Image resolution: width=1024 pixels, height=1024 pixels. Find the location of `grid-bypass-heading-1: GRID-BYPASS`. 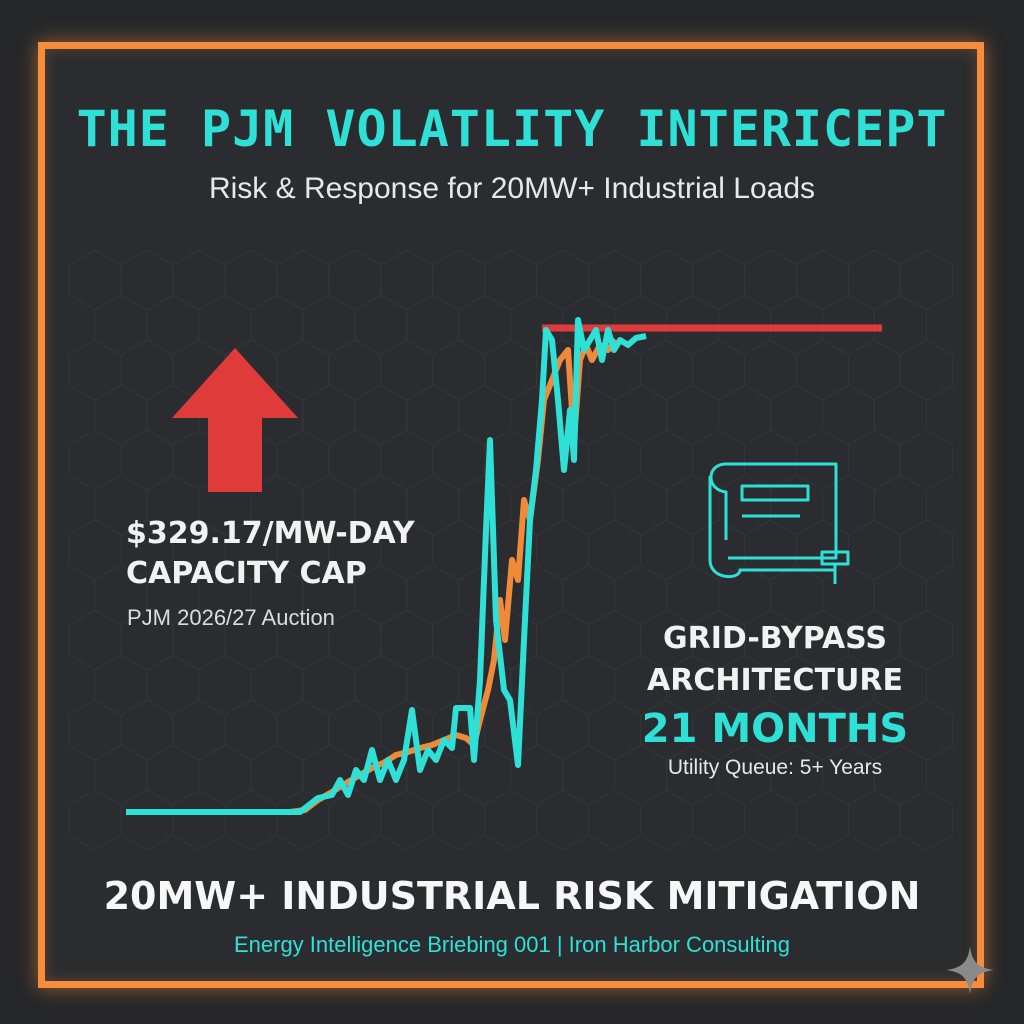

grid-bypass-heading-1: GRID-BYPASS is located at coordinates (775, 638).